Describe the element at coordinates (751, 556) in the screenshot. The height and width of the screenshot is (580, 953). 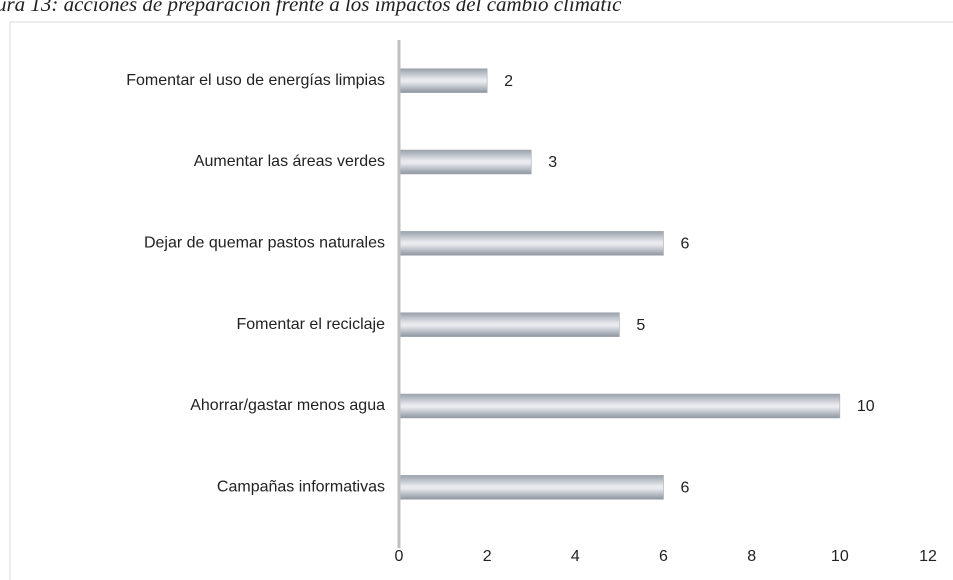
I see `x-tick-label: 8` at that location.